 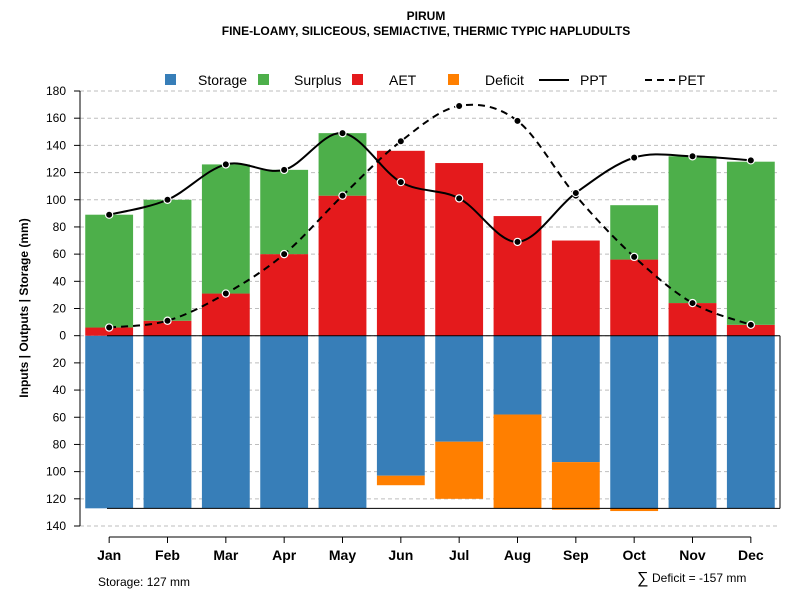 What do you see at coordinates (517, 555) in the screenshot?
I see `x-tick-label: Aug` at bounding box center [517, 555].